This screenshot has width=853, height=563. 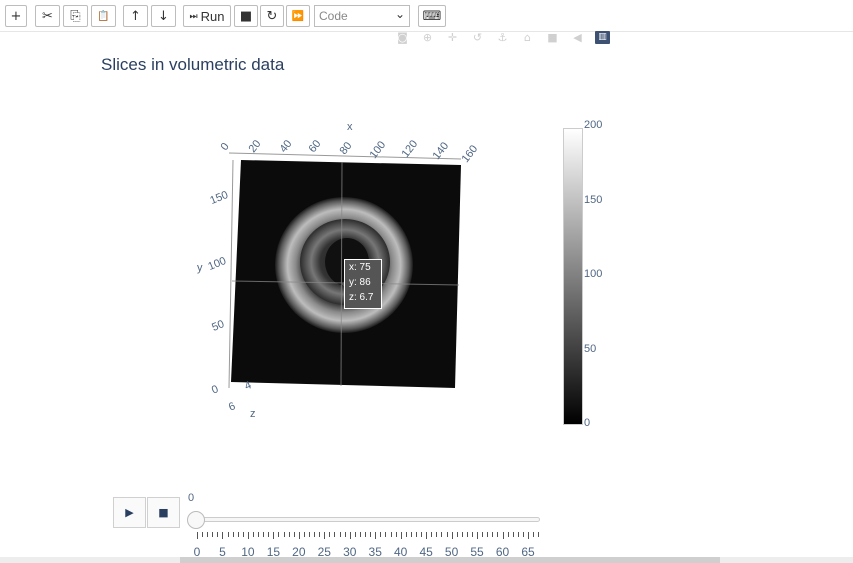 I want to click on colorbar-tick: 50, so click(x=590, y=349).